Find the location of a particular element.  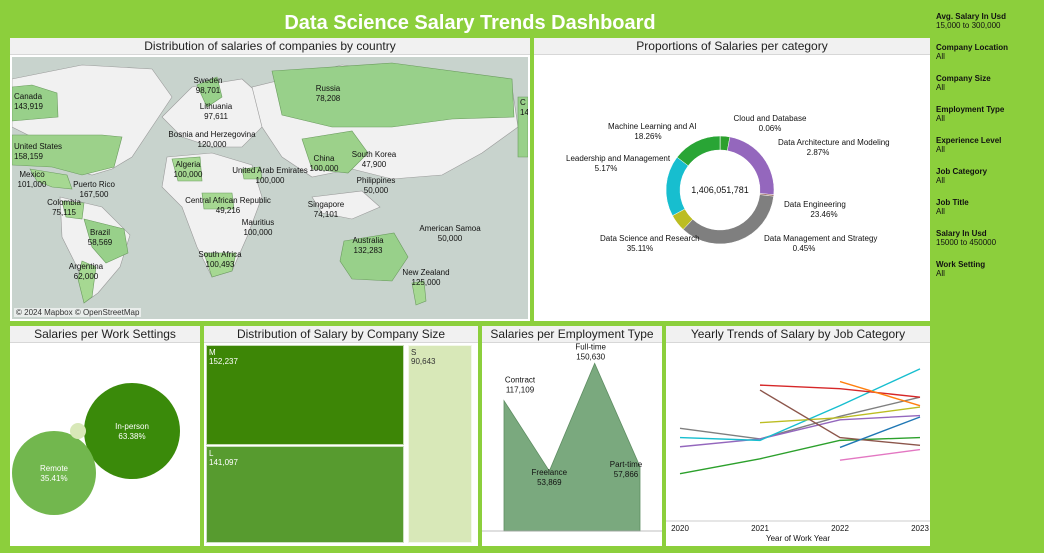

colombia-shape is located at coordinates (73, 210).